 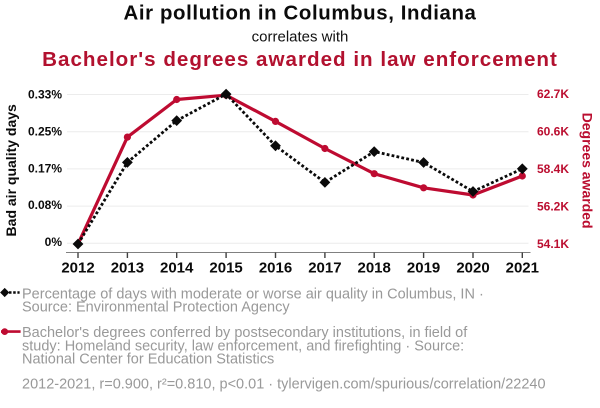 I want to click on svg-text: 56.2K, so click(x=553, y=207).